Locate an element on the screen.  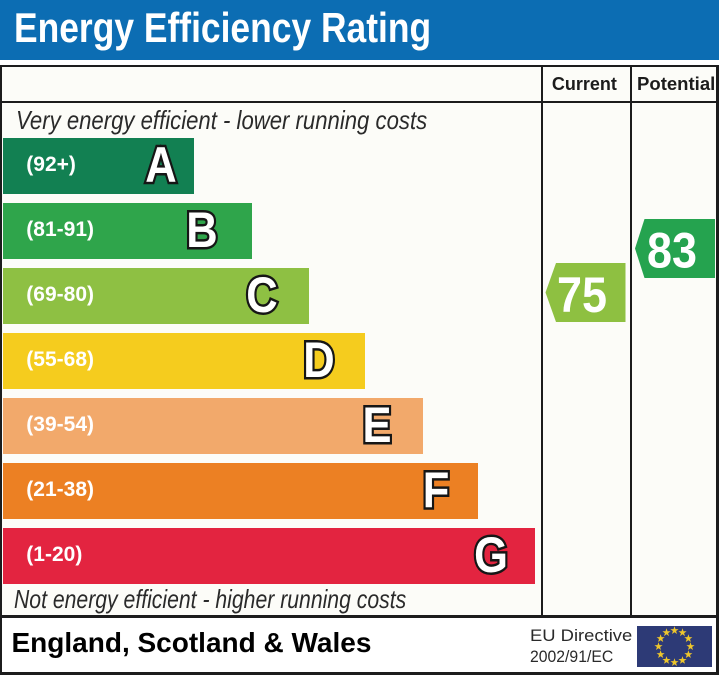
svg-text: E is located at coordinates (377, 424).